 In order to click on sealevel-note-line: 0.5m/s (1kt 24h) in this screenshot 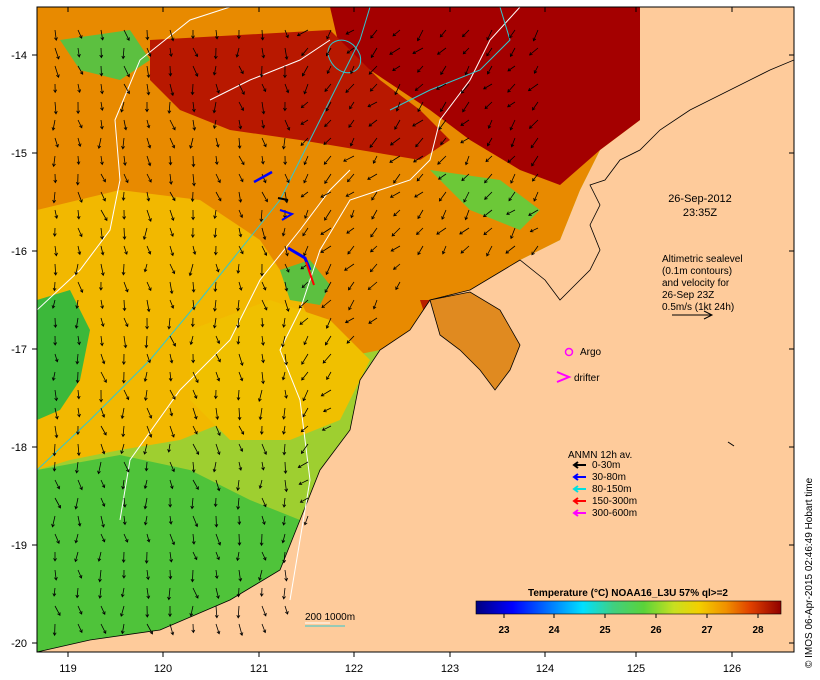, I will do `click(698, 307)`.